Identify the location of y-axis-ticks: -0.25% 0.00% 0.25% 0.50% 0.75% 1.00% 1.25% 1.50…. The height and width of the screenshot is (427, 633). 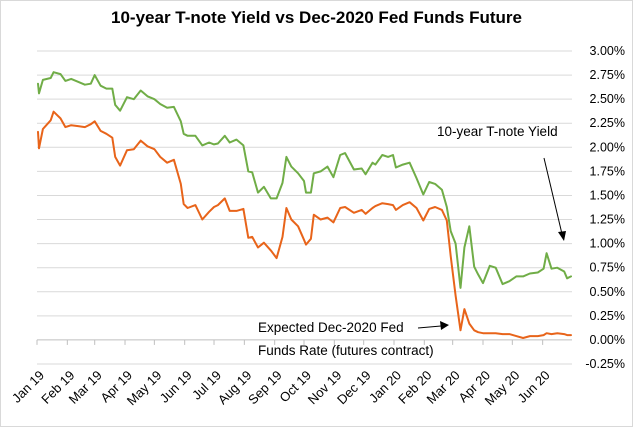
(605, 207).